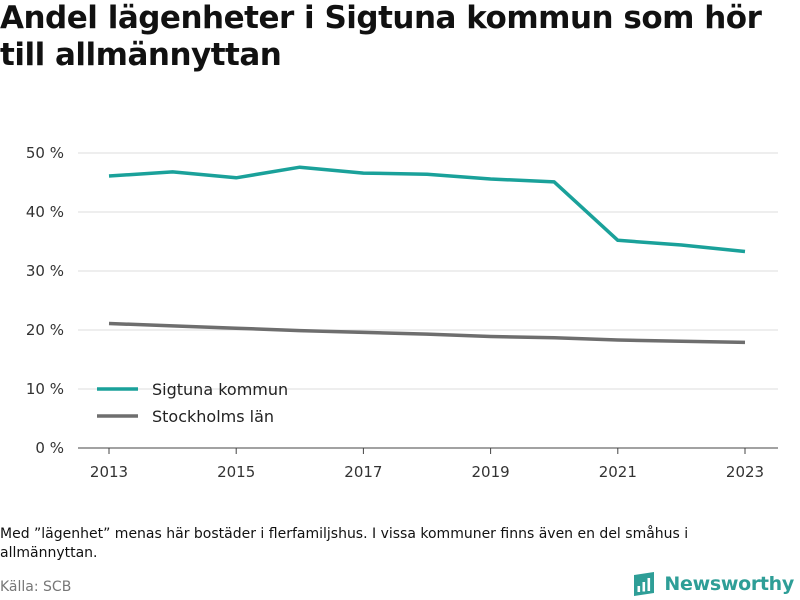 The width and height of the screenshot is (800, 600). What do you see at coordinates (220, 389) in the screenshot?
I see `legend-label: Sigtuna kommun` at bounding box center [220, 389].